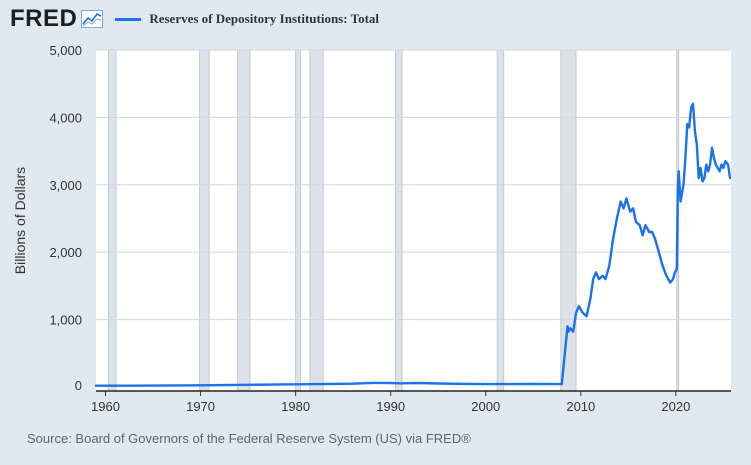 The height and width of the screenshot is (465, 751). I want to click on x-tick-label: 2000, so click(485, 406).